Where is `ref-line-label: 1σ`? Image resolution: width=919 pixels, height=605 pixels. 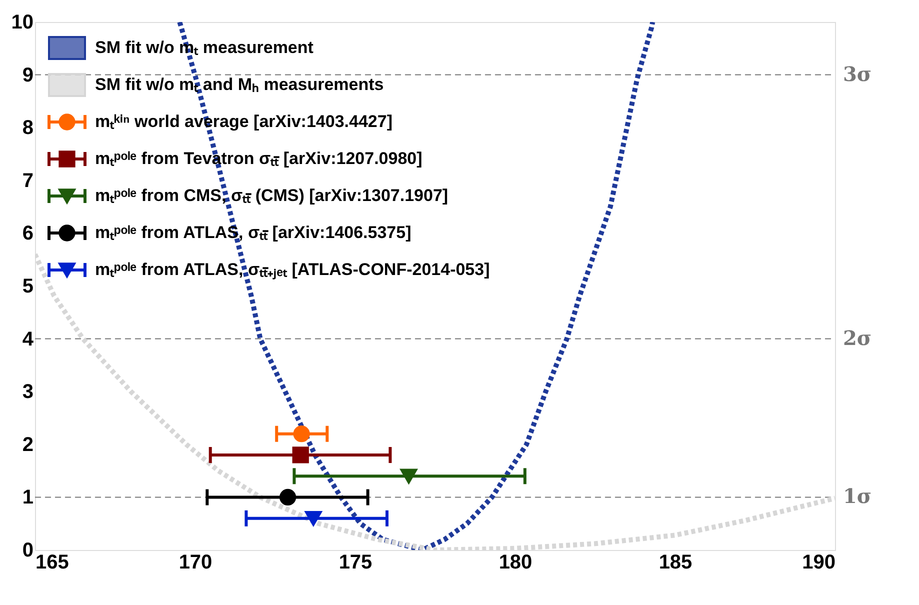
ref-line-label: 1σ is located at coordinates (857, 496).